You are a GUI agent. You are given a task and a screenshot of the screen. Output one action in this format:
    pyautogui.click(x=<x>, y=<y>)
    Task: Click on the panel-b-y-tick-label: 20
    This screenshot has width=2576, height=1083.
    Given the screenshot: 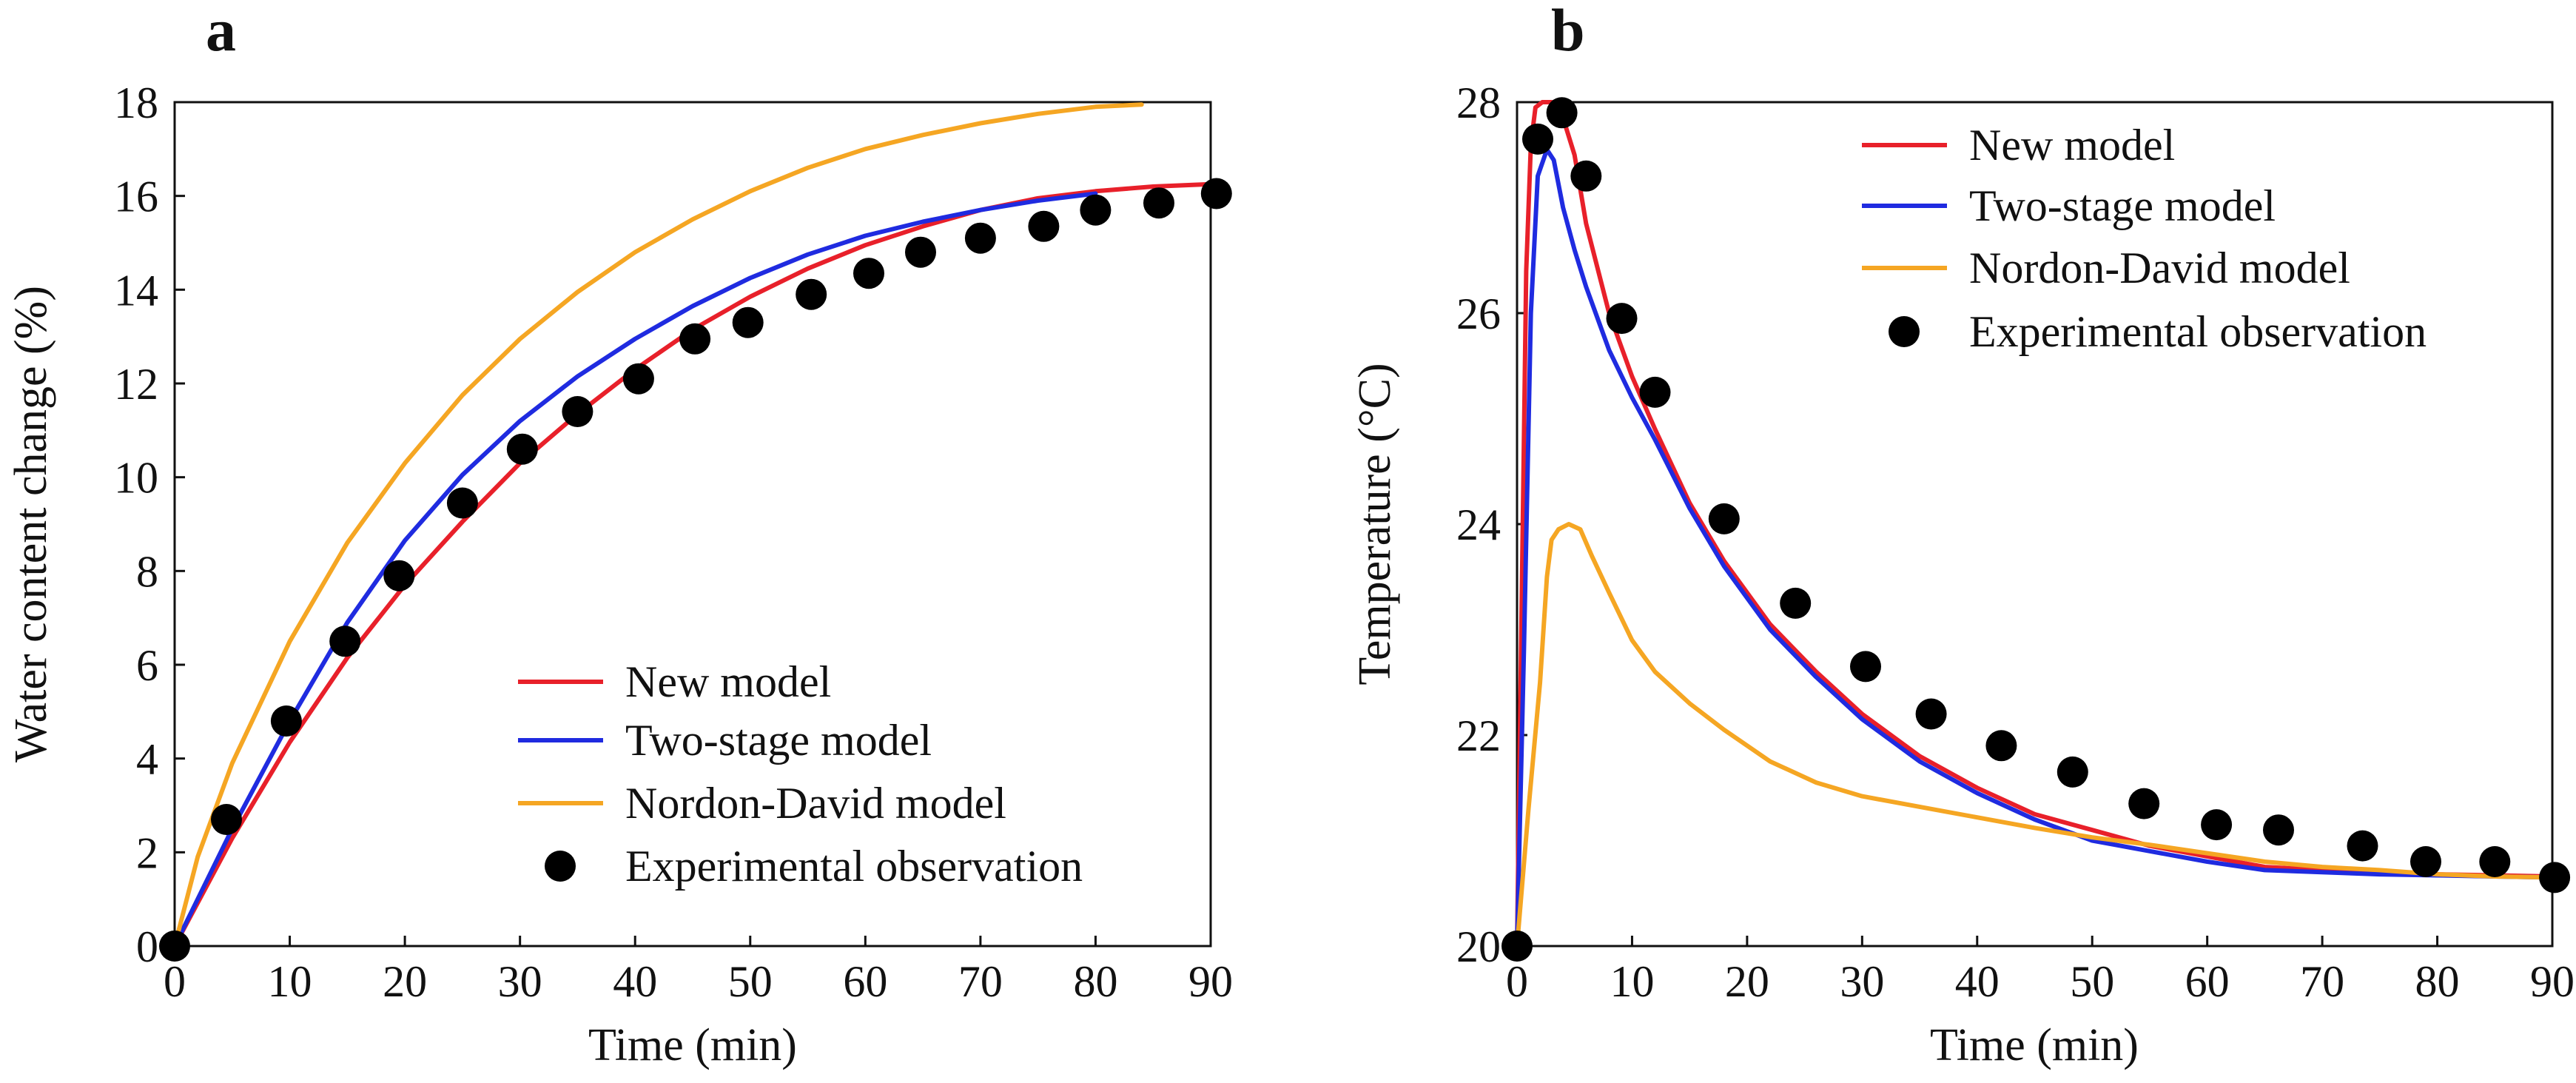 What is the action you would take?
    pyautogui.click(x=1478, y=947)
    